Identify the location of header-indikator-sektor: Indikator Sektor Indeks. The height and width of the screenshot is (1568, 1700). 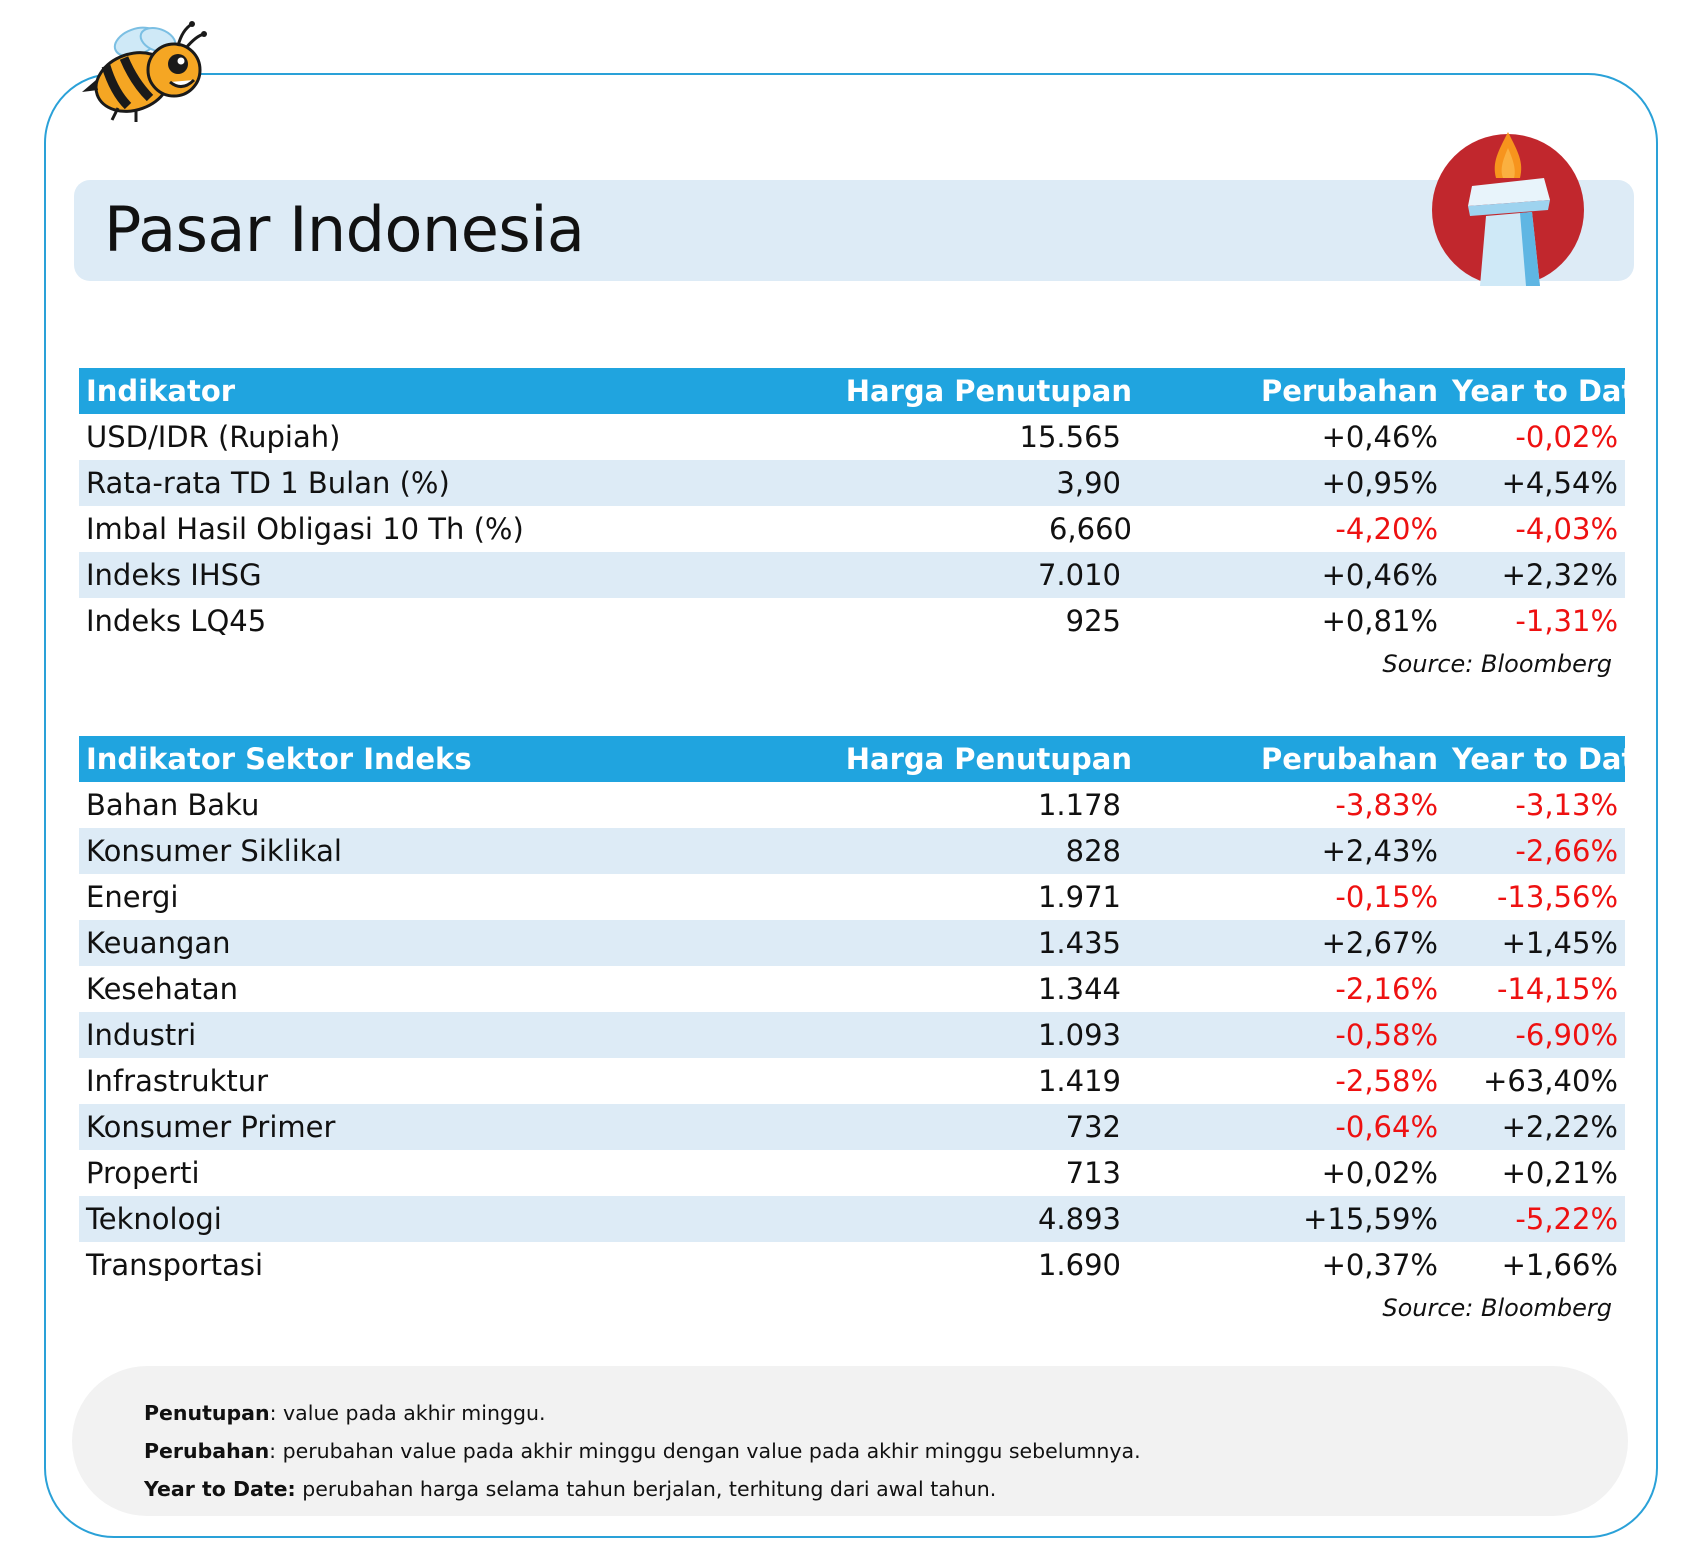
(369, 759).